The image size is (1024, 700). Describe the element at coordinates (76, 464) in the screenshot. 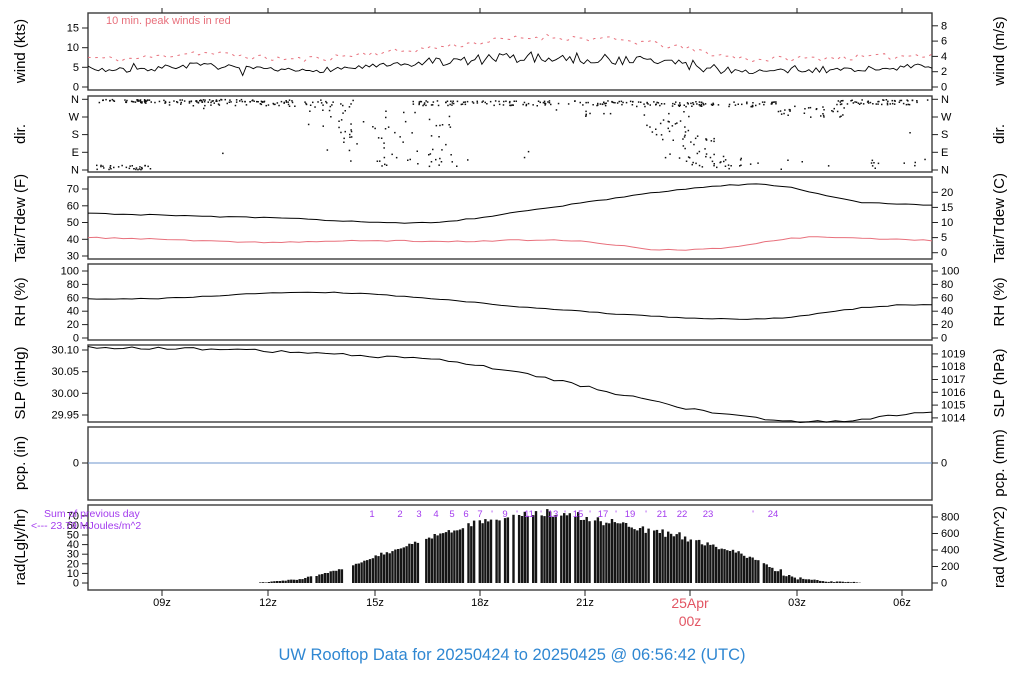

I see `tick-label: 0` at that location.